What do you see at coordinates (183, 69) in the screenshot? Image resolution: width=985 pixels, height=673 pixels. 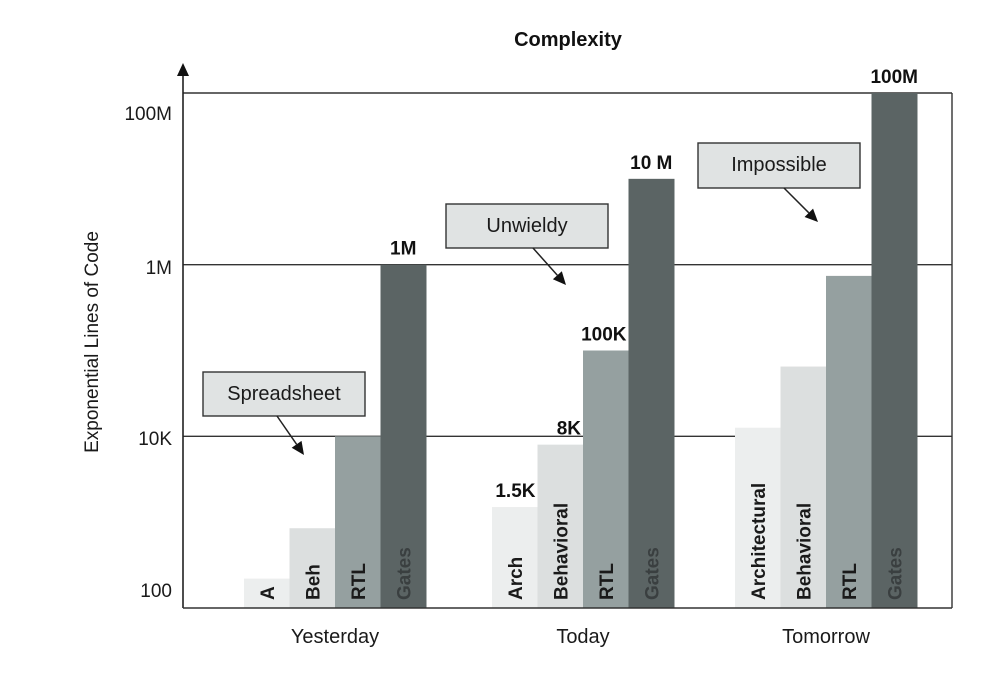 I see `y-axis-arrow-icon` at bounding box center [183, 69].